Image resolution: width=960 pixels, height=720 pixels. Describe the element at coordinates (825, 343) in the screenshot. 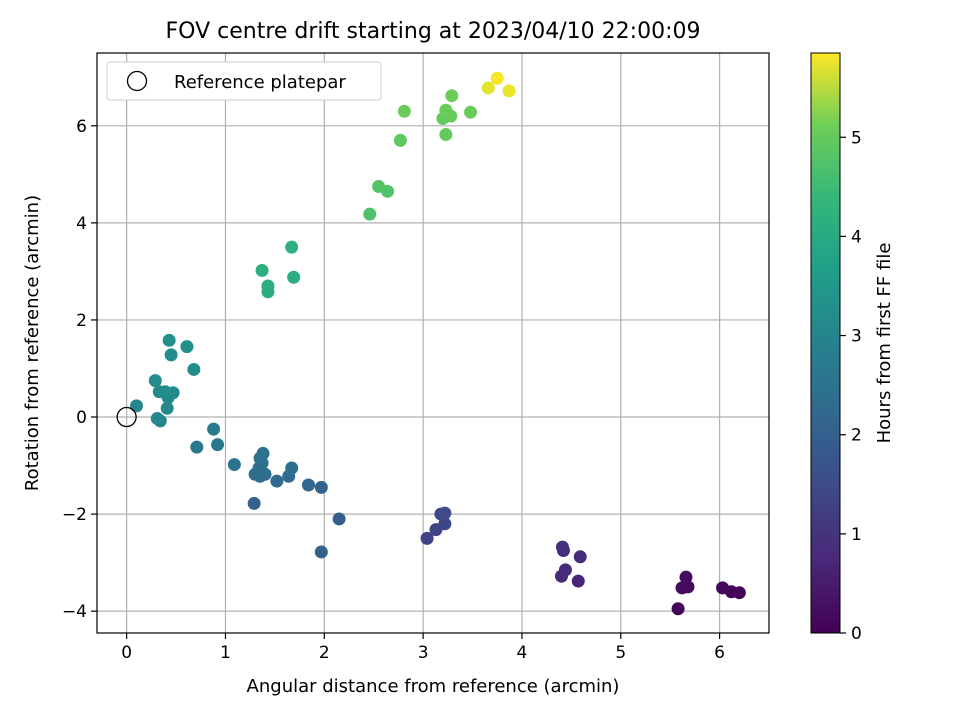

I see `colorbar-gradient` at that location.